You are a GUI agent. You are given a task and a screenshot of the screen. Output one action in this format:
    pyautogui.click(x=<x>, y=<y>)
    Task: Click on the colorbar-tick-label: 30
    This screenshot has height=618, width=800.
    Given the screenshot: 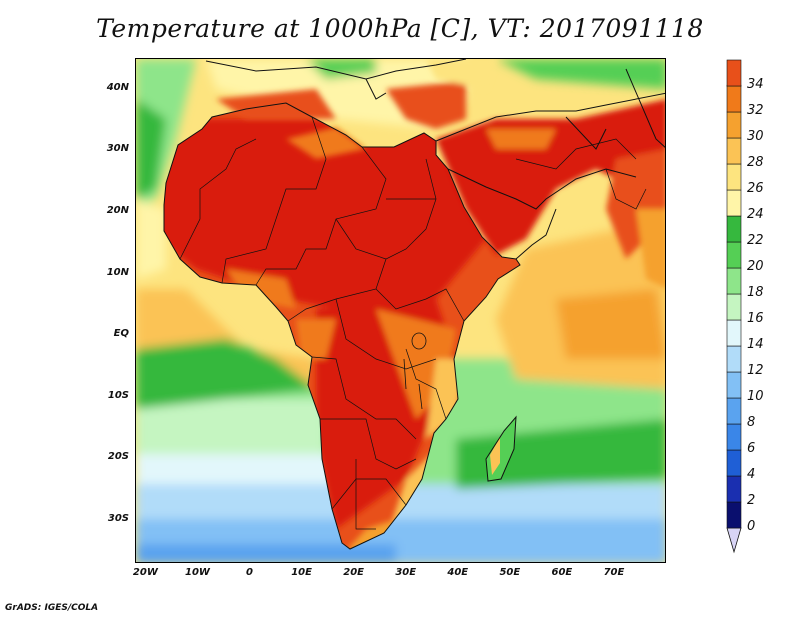 What is the action you would take?
    pyautogui.click(x=755, y=136)
    